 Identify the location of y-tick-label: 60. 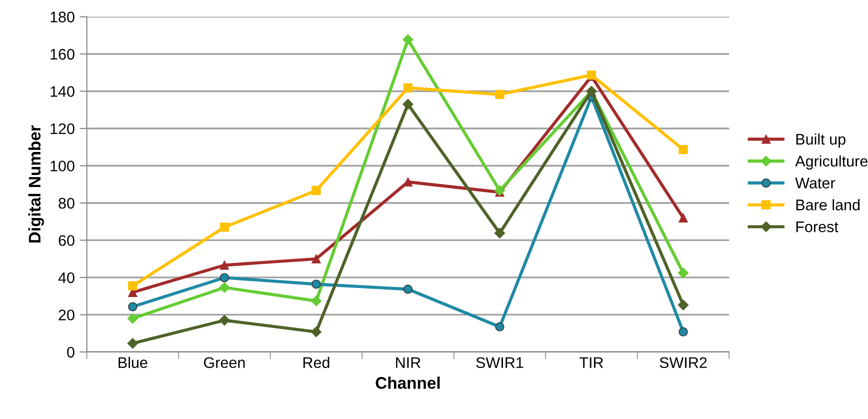
(66, 240).